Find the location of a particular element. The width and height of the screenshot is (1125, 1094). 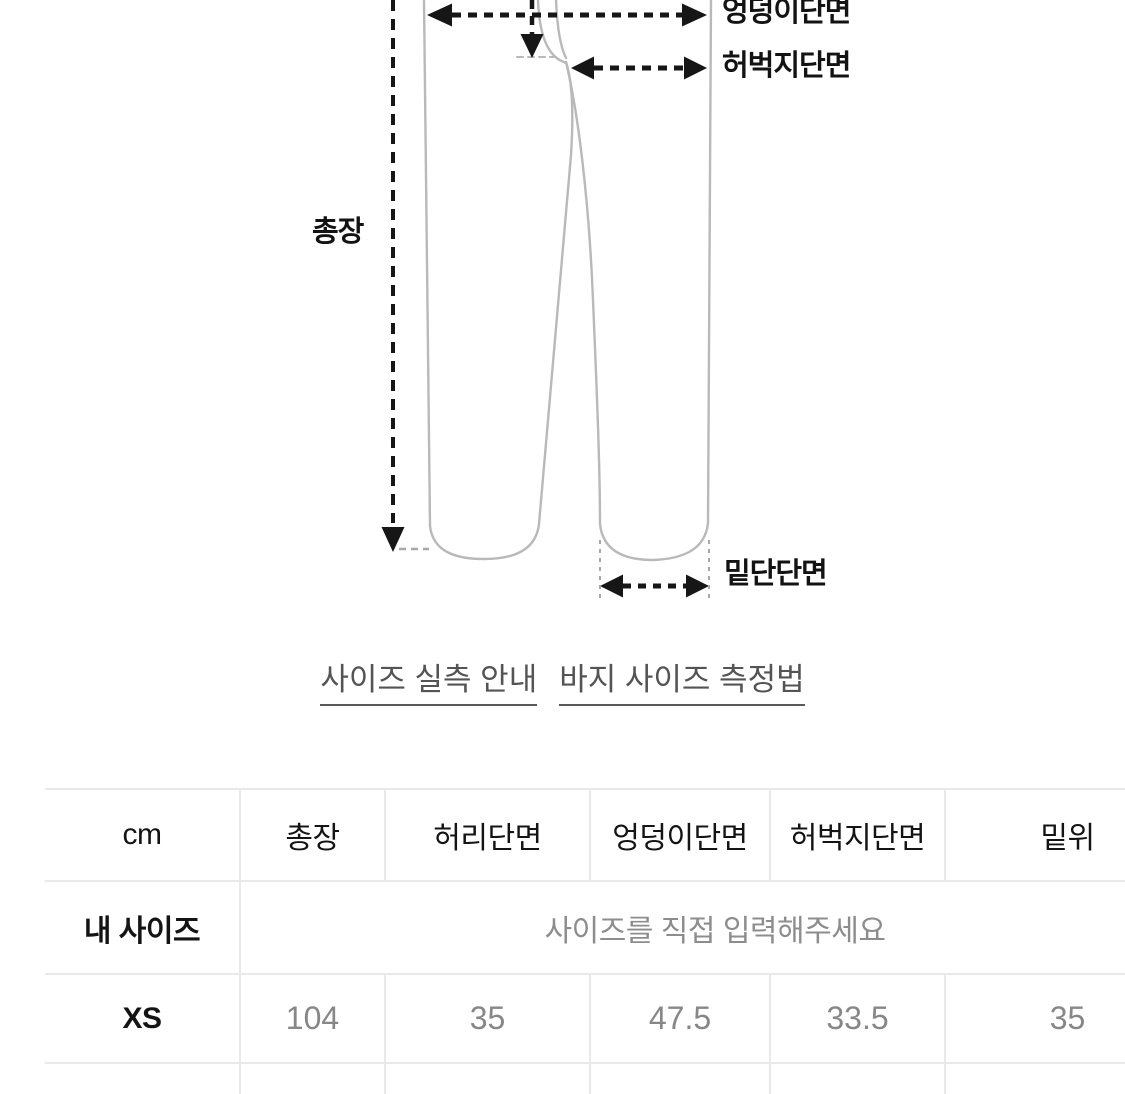

xs-thigh: 33.5 is located at coordinates (857, 1018).